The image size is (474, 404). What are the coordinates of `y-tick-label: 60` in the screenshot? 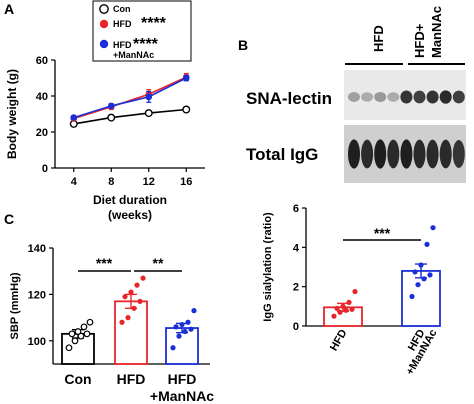 It's located at (42, 61).